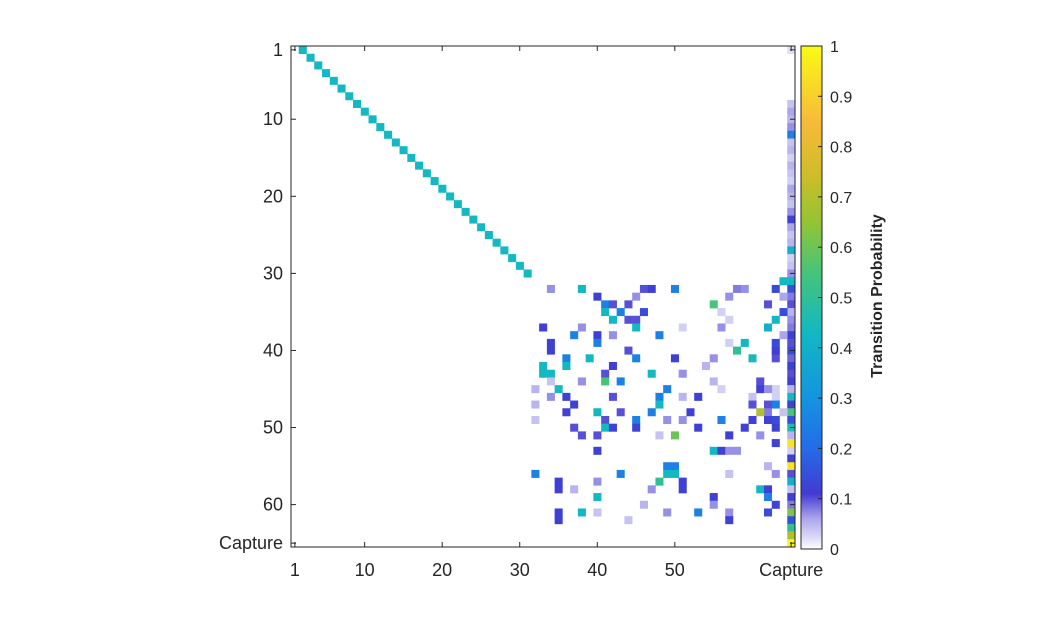 Image resolution: width=1048 pixels, height=617 pixels. I want to click on colorbar-tick-label: 0.7, so click(841, 198).